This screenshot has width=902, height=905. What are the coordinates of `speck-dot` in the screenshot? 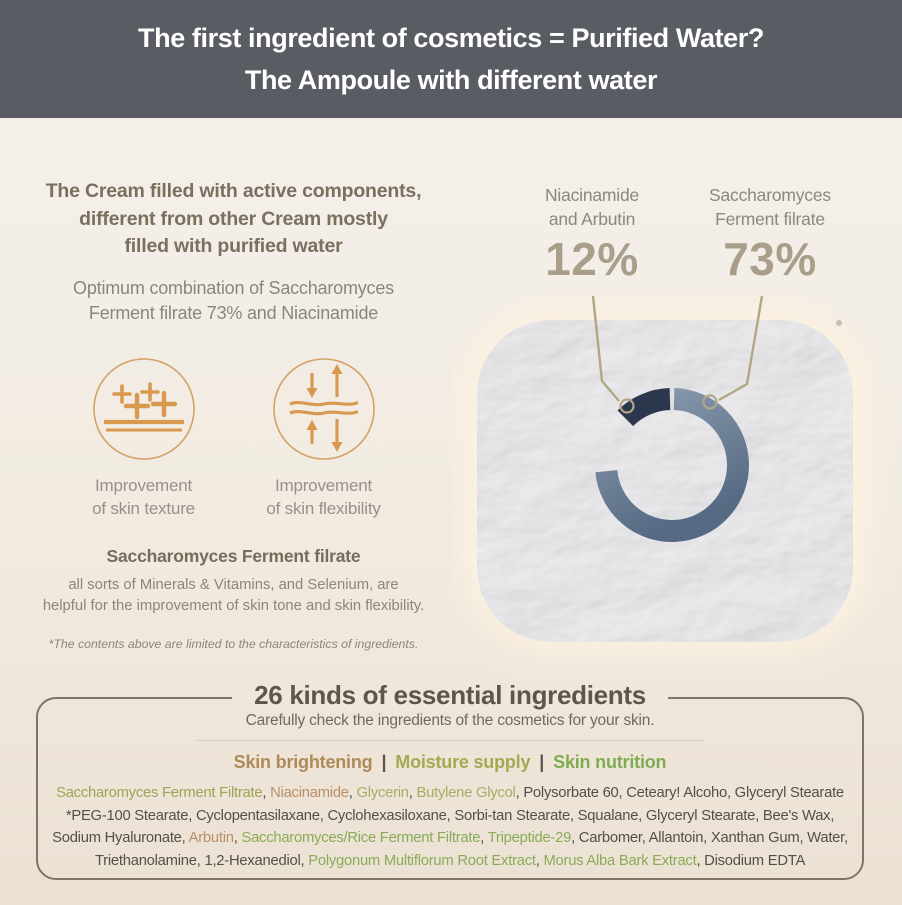 It's located at (839, 323).